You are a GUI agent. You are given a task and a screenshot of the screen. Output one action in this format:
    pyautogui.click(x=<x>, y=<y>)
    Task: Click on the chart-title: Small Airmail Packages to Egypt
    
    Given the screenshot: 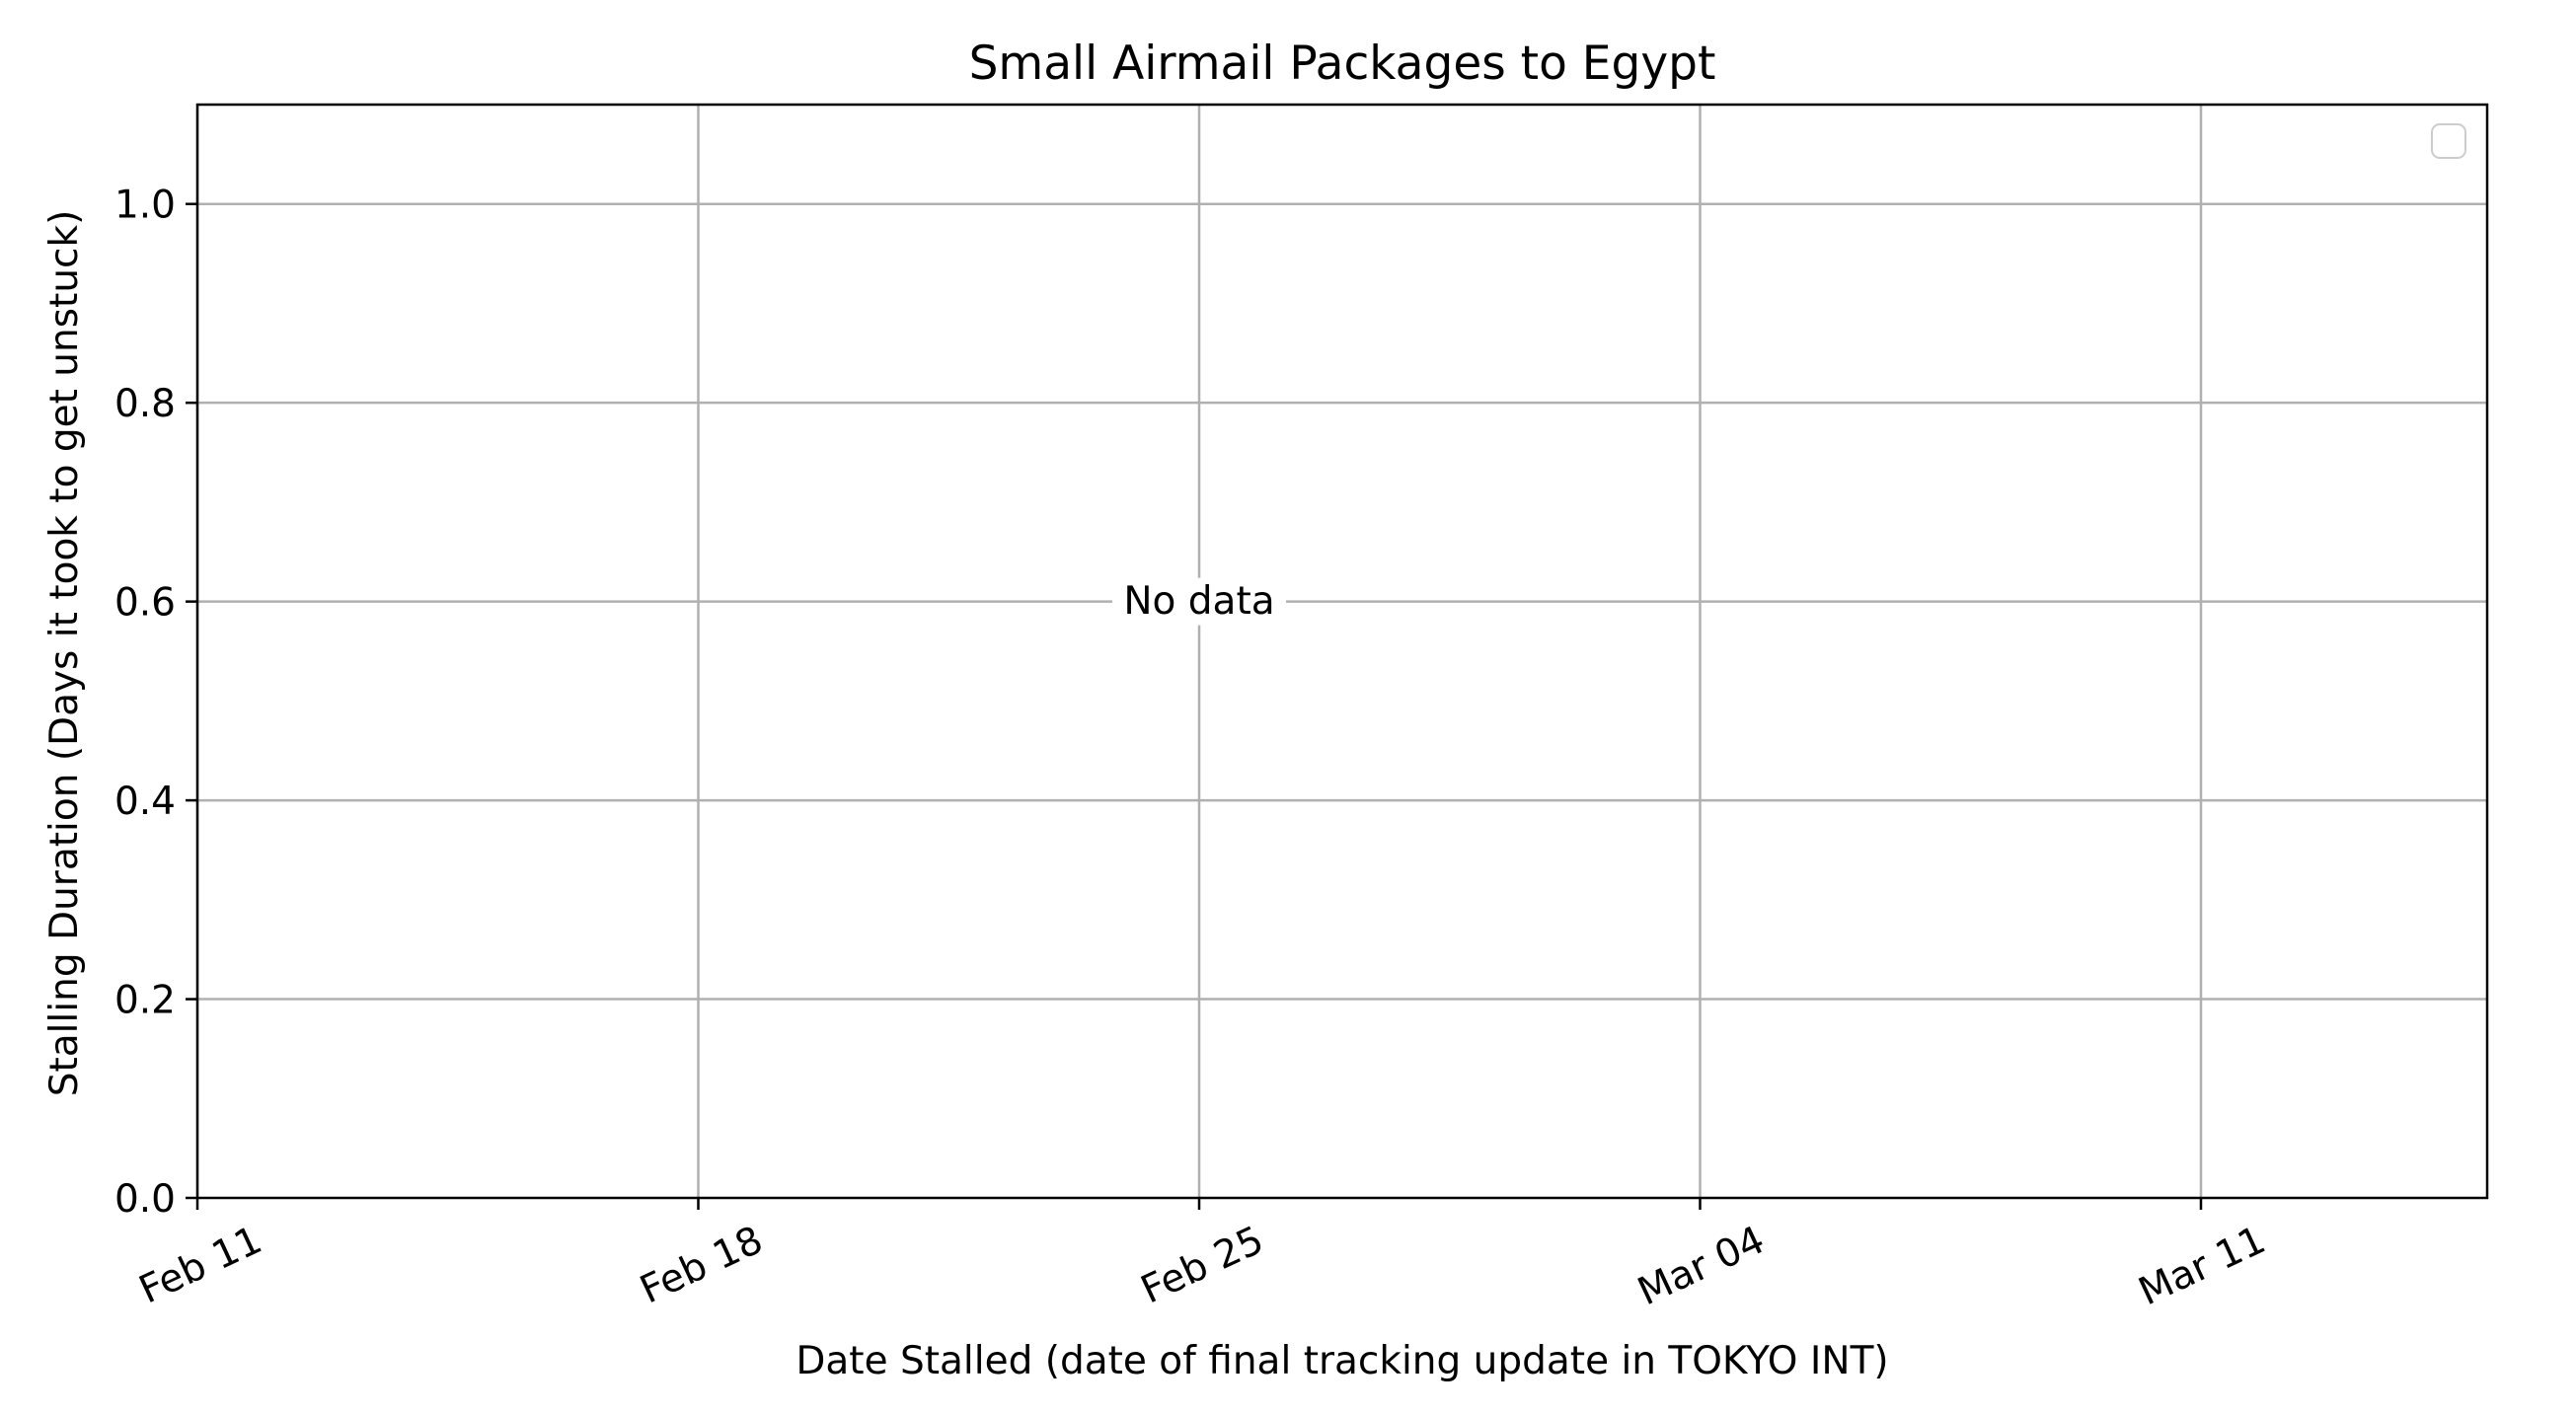 What is the action you would take?
    pyautogui.click(x=1342, y=64)
    